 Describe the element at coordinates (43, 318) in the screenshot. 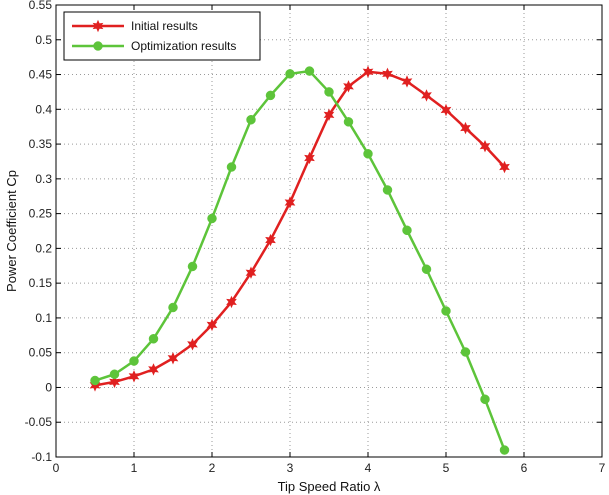

I see `y-tick-label: 0.1` at that location.